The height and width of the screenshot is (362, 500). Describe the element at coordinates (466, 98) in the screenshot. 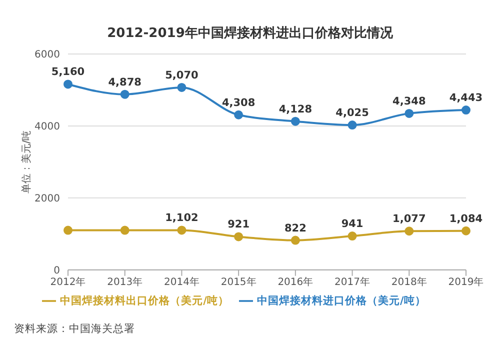

I see `data-label: 4,443` at that location.